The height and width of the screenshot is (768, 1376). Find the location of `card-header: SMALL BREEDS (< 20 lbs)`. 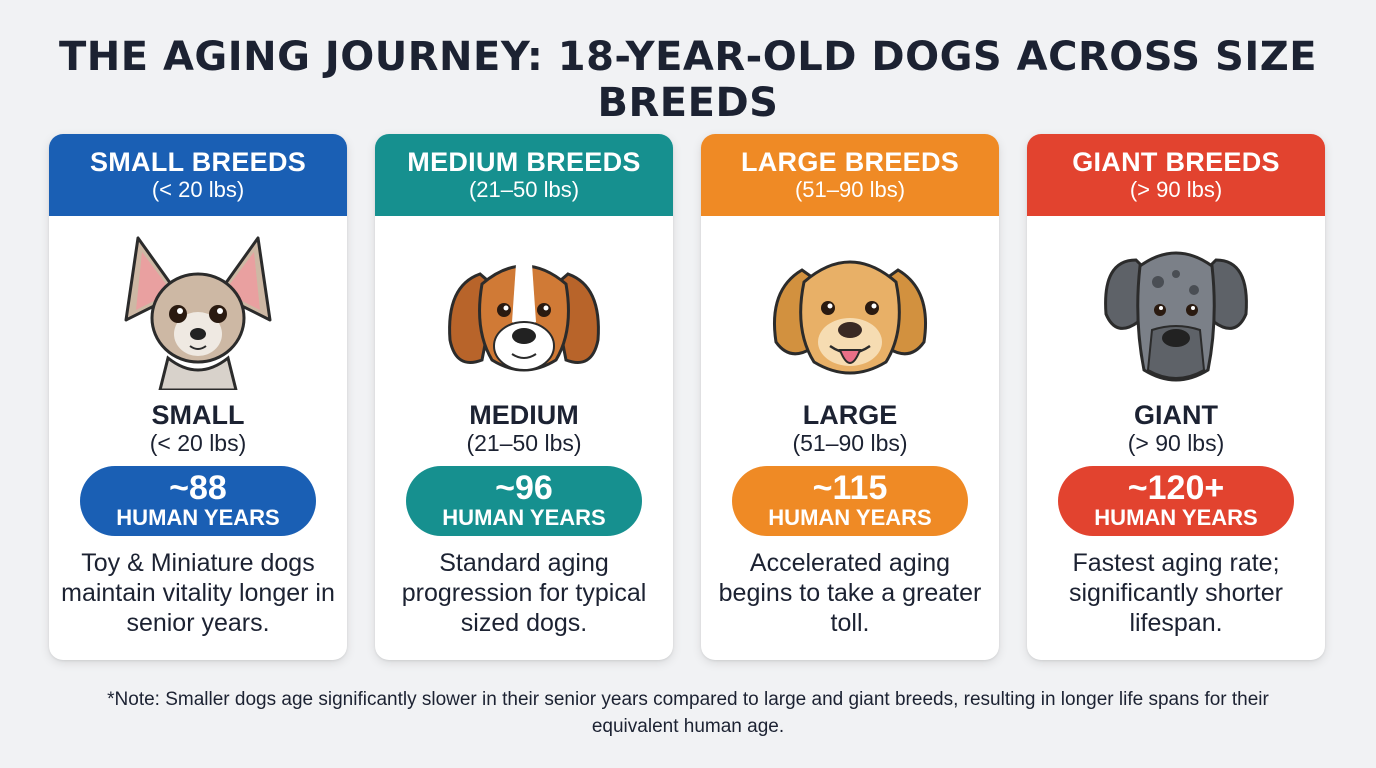

card-header: SMALL BREEDS (< 20 lbs) is located at coordinates (198, 175).